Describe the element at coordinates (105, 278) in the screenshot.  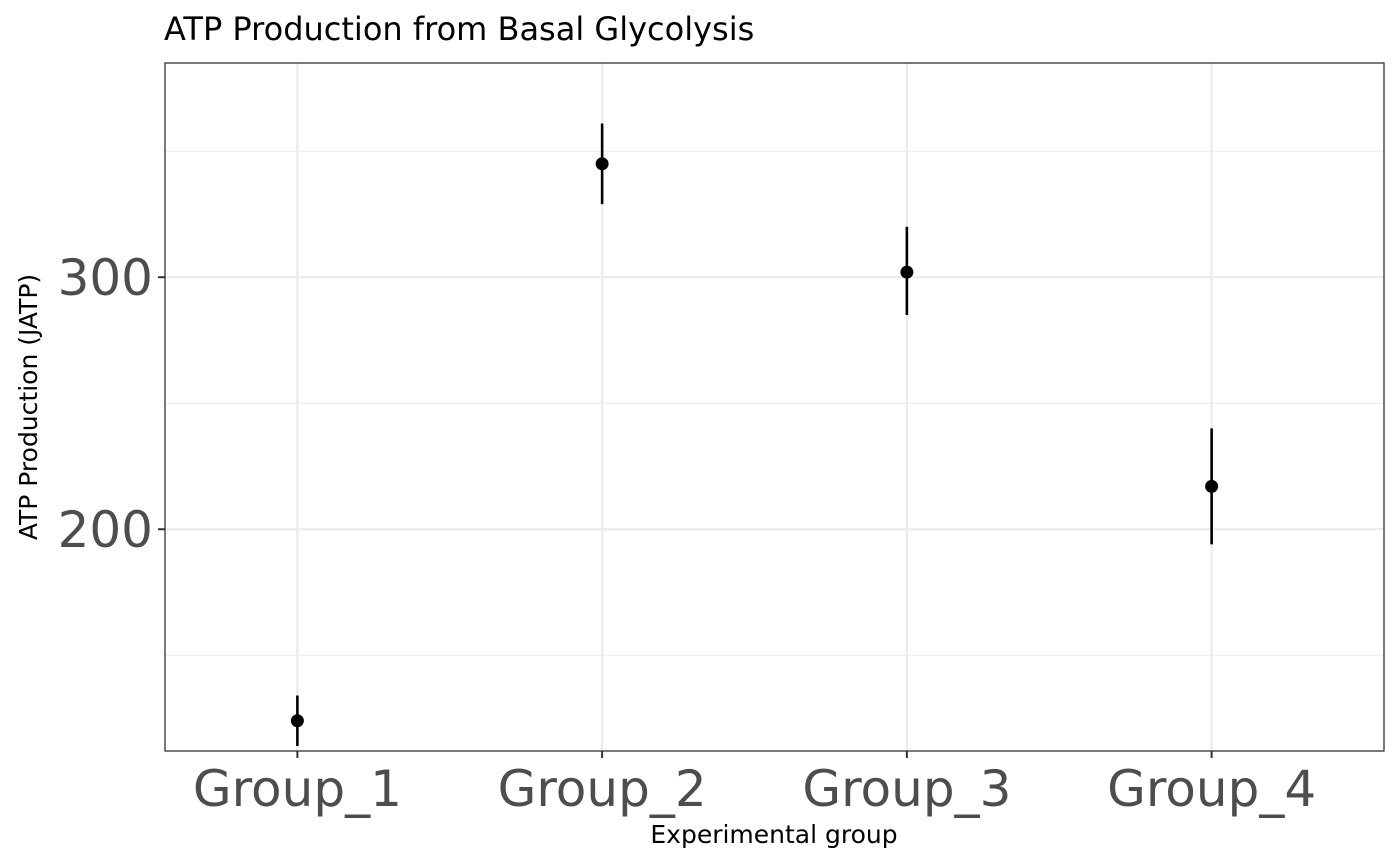
I see `y-tick-label: 300` at that location.